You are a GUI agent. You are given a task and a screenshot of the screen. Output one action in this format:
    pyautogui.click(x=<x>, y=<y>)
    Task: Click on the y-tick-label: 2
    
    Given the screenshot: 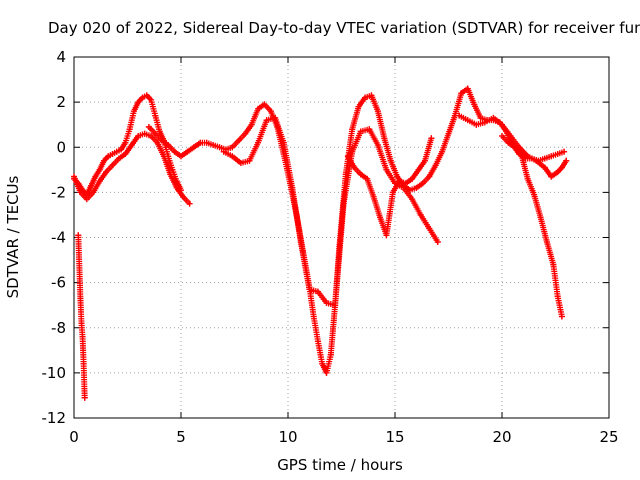 What is the action you would take?
    pyautogui.click(x=61, y=102)
    